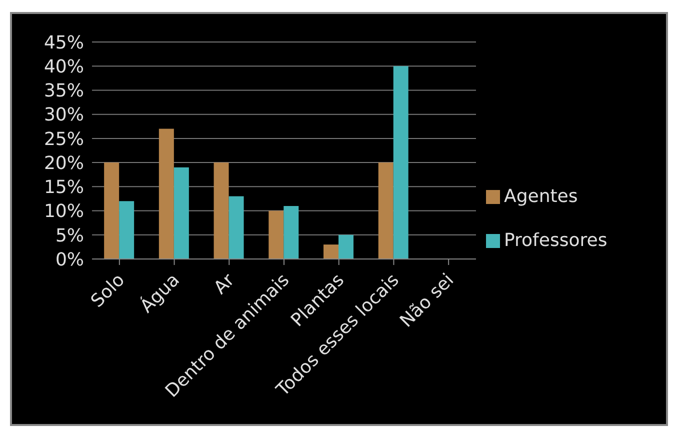  I want to click on y-tick-label: 40%, so click(64, 67).